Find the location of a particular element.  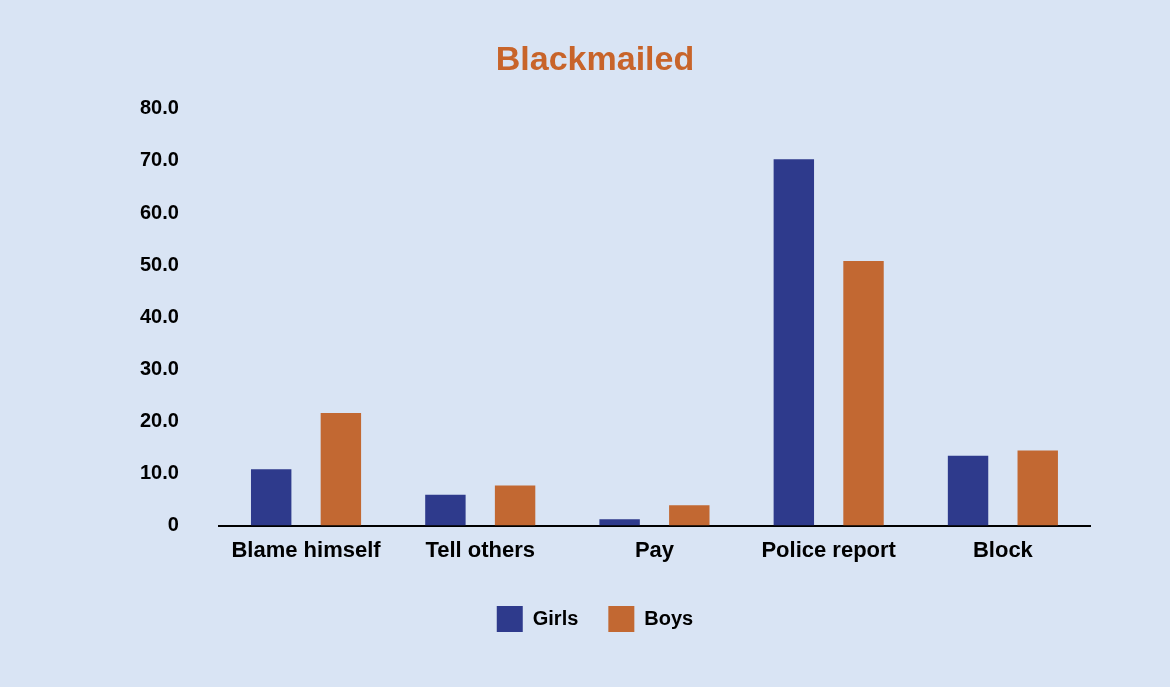

x-tick-label: Pay is located at coordinates (654, 549).